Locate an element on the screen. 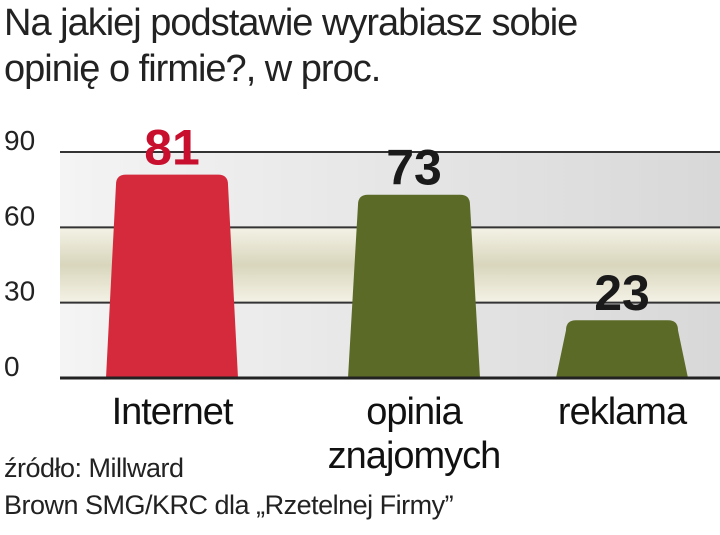  value-label: 81 is located at coordinates (172, 148).